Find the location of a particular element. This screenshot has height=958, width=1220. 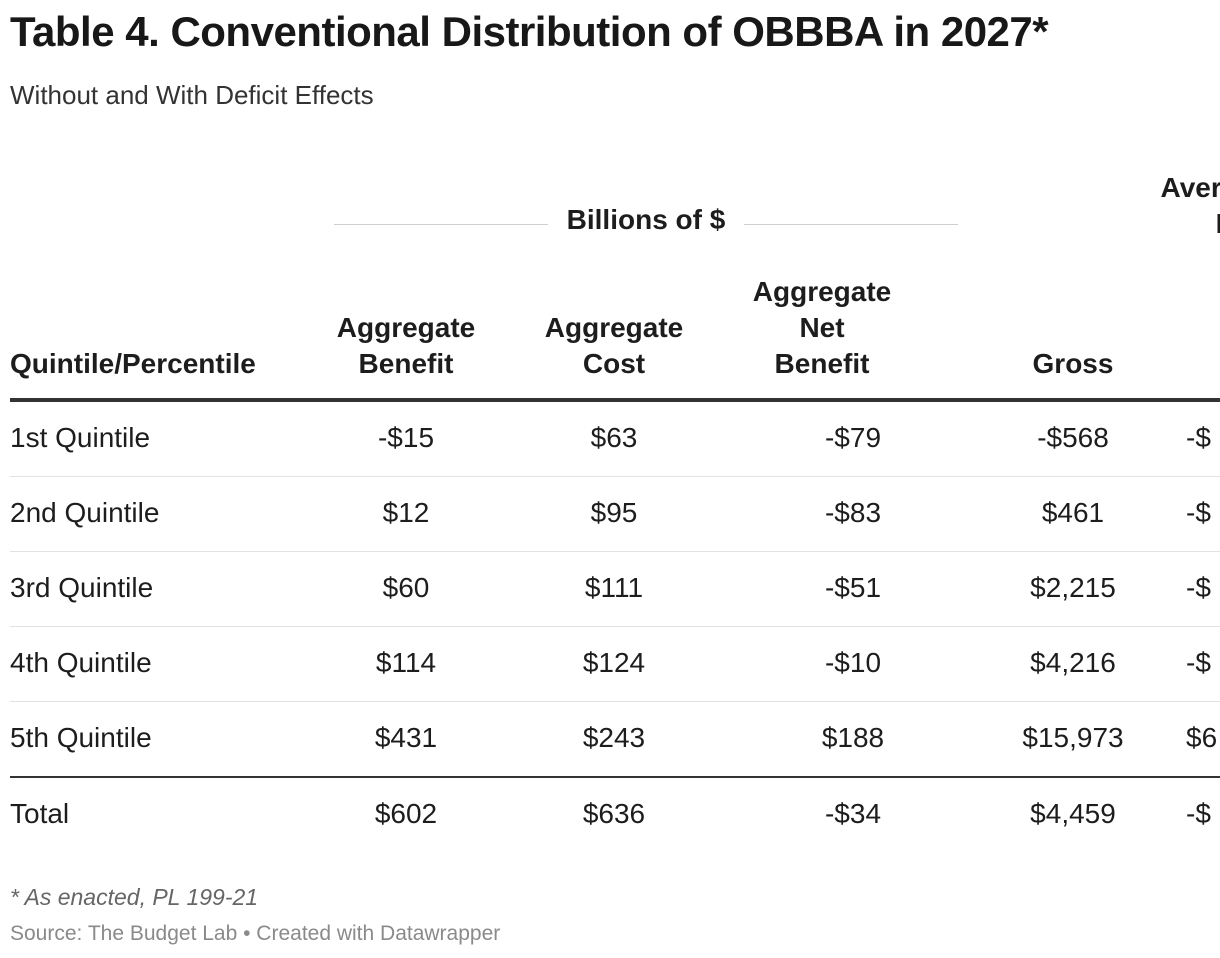

cell-gross: $4,459 is located at coordinates (1073, 813).